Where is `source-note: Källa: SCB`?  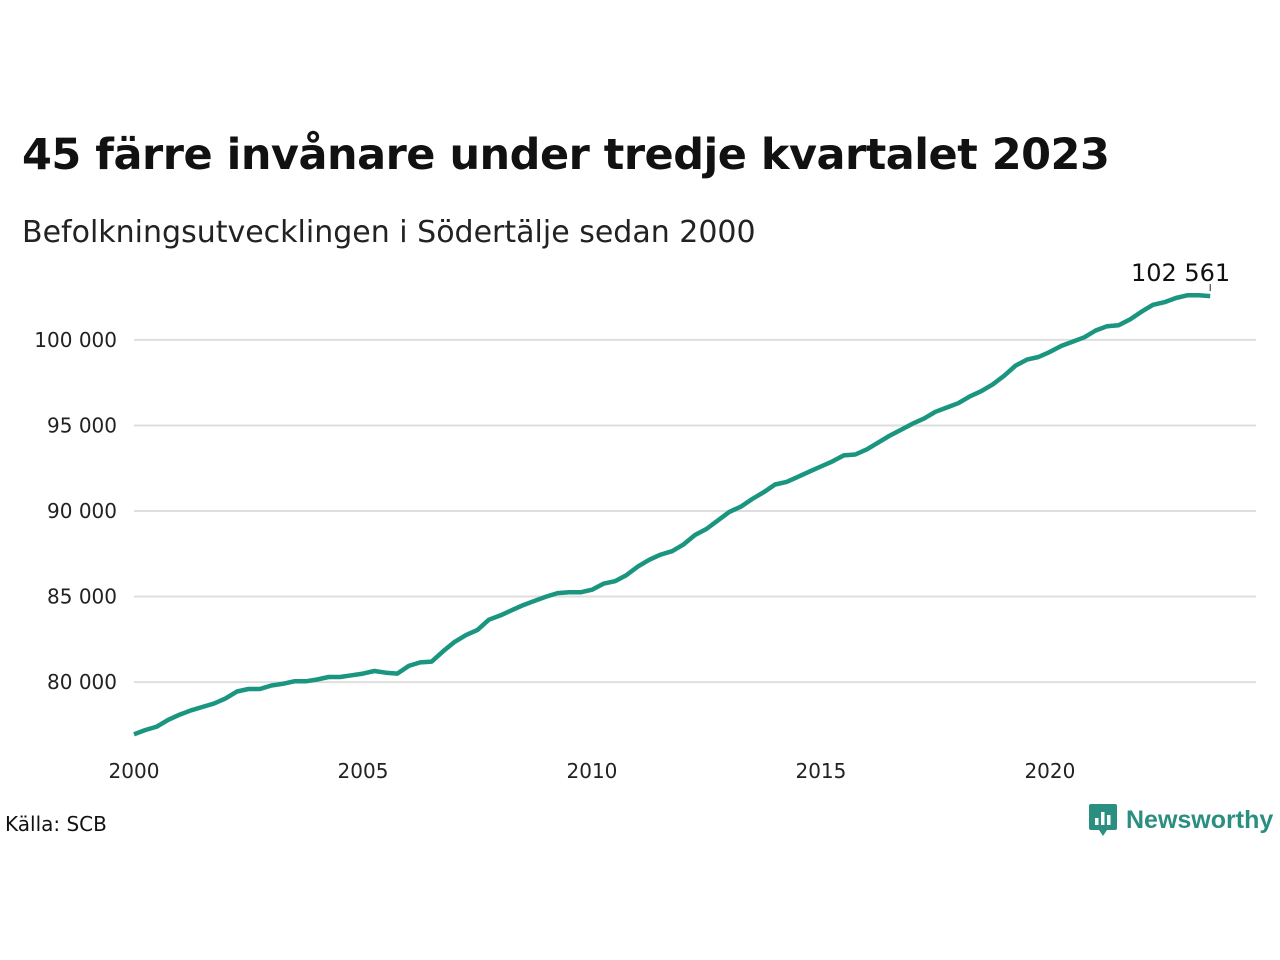 source-note: Källa: SCB is located at coordinates (56, 824).